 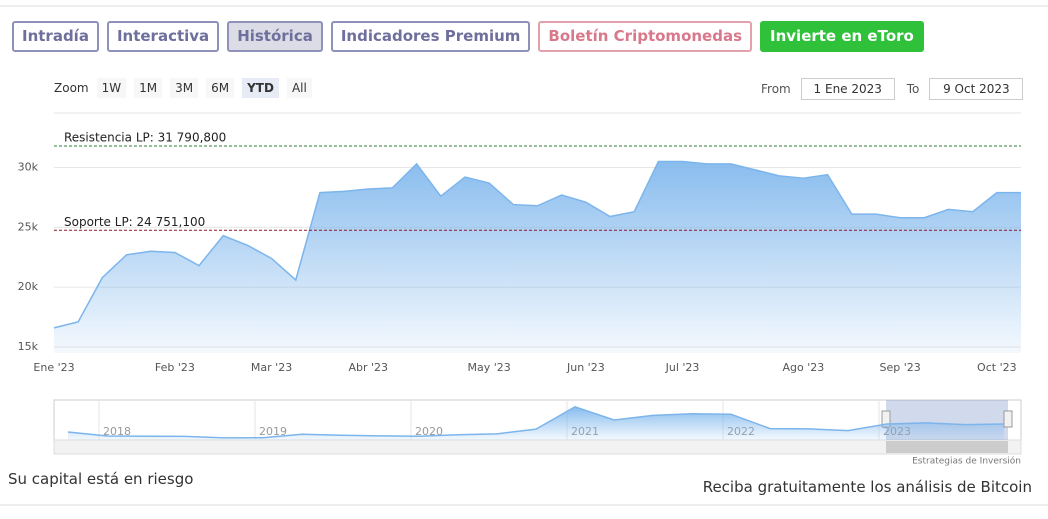 What do you see at coordinates (163, 36) in the screenshot?
I see `tab: Interactiva` at bounding box center [163, 36].